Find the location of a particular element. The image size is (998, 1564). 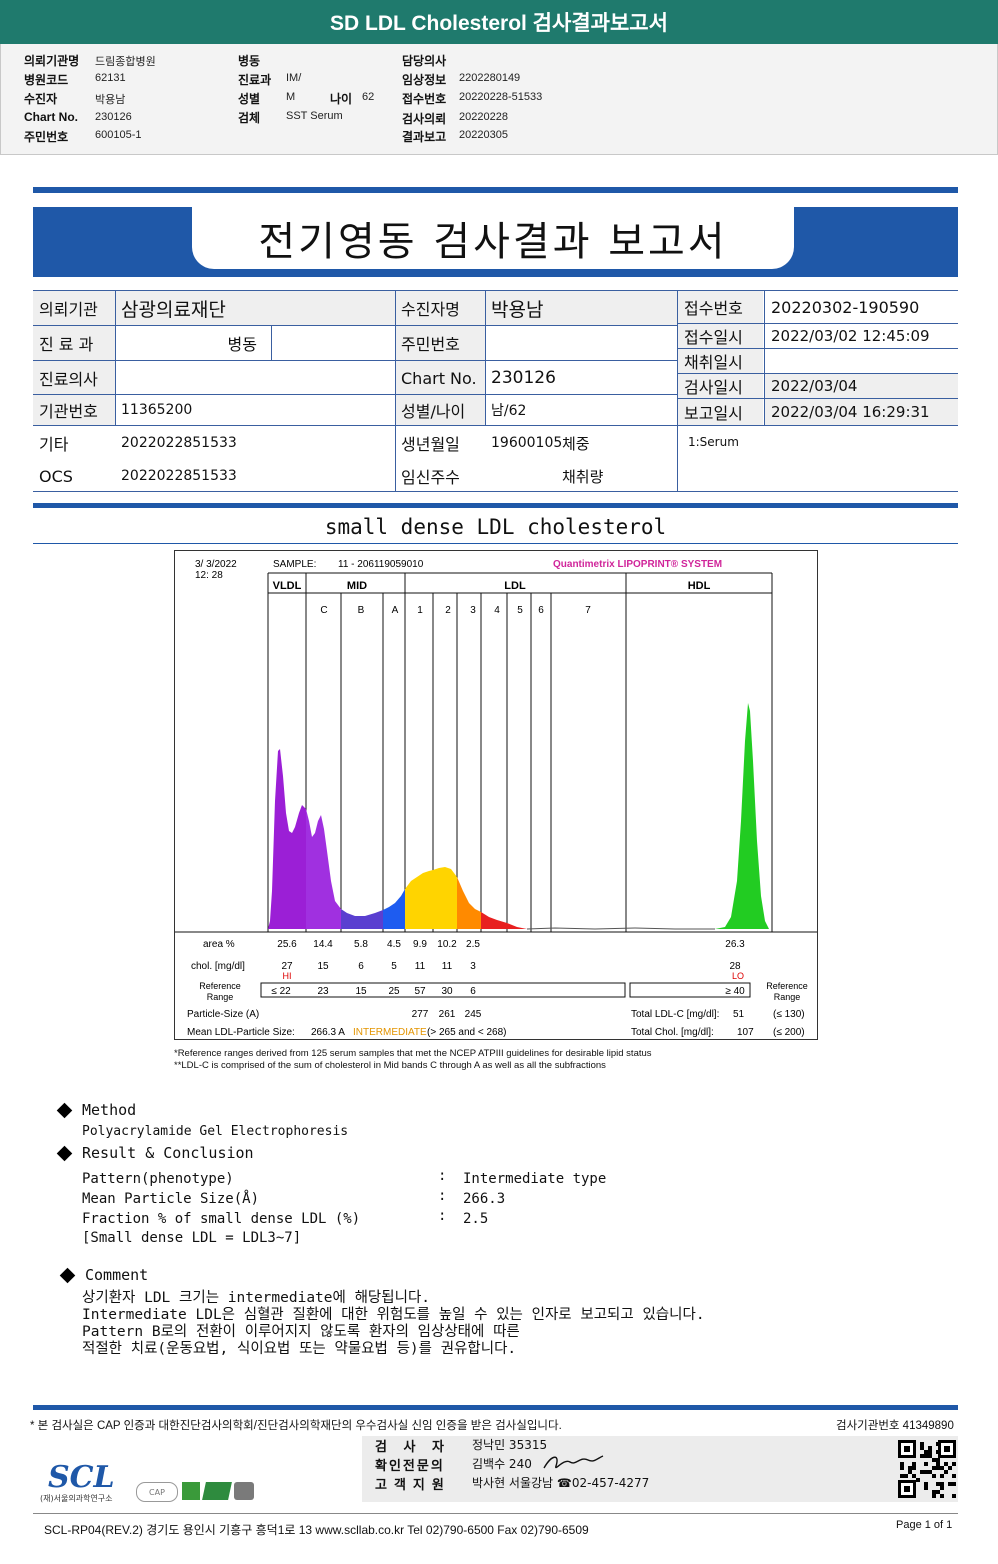

title-box: 전기영동 검사결과 보고서 is located at coordinates (493, 238).